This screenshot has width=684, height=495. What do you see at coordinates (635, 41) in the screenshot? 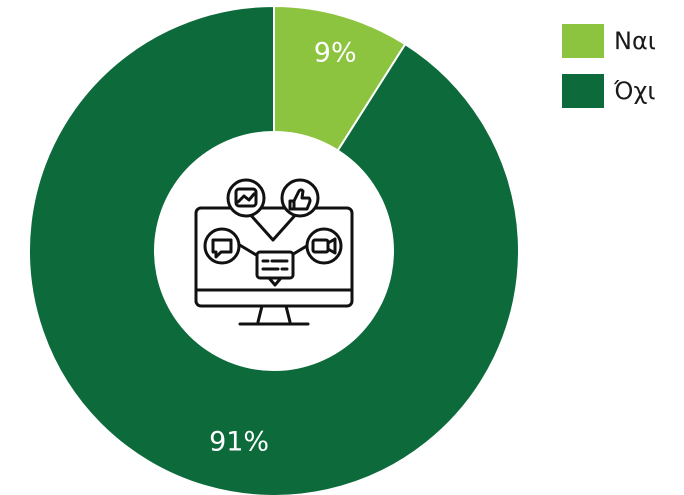
I see `legend-label-1: Ναι` at bounding box center [635, 41].